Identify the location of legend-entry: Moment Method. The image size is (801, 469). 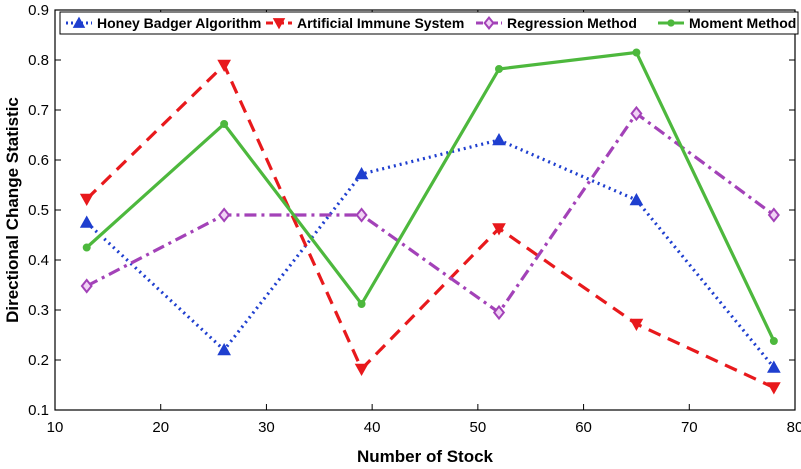
(727, 23).